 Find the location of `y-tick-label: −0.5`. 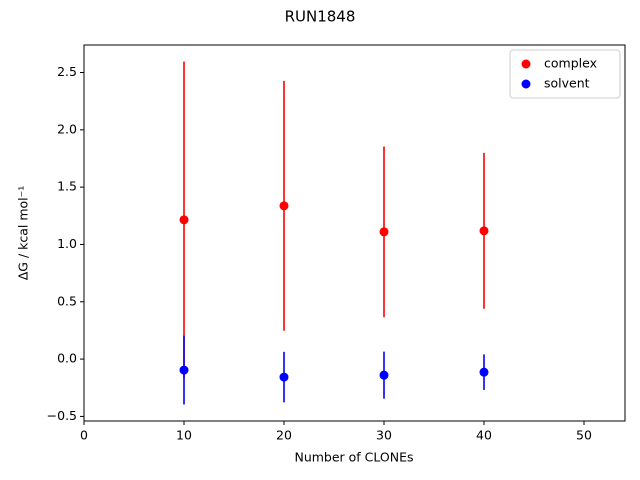

y-tick-label: −0.5 is located at coordinates (62, 415).